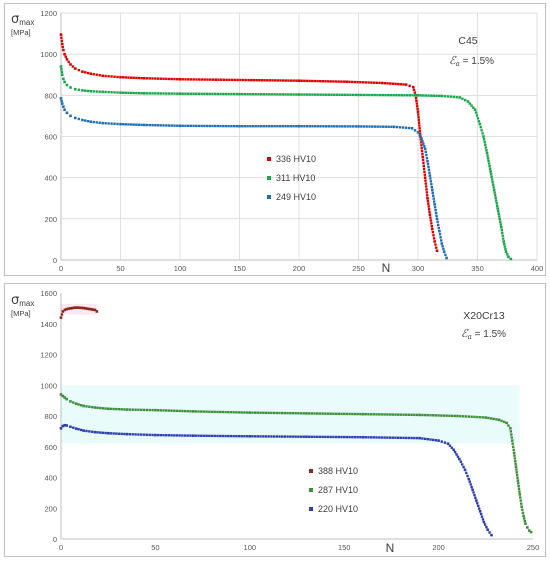 The height and width of the screenshot is (561, 550). Describe the element at coordinates (533, 547) in the screenshot. I see `bottom-x-tick-label: 250` at that location.